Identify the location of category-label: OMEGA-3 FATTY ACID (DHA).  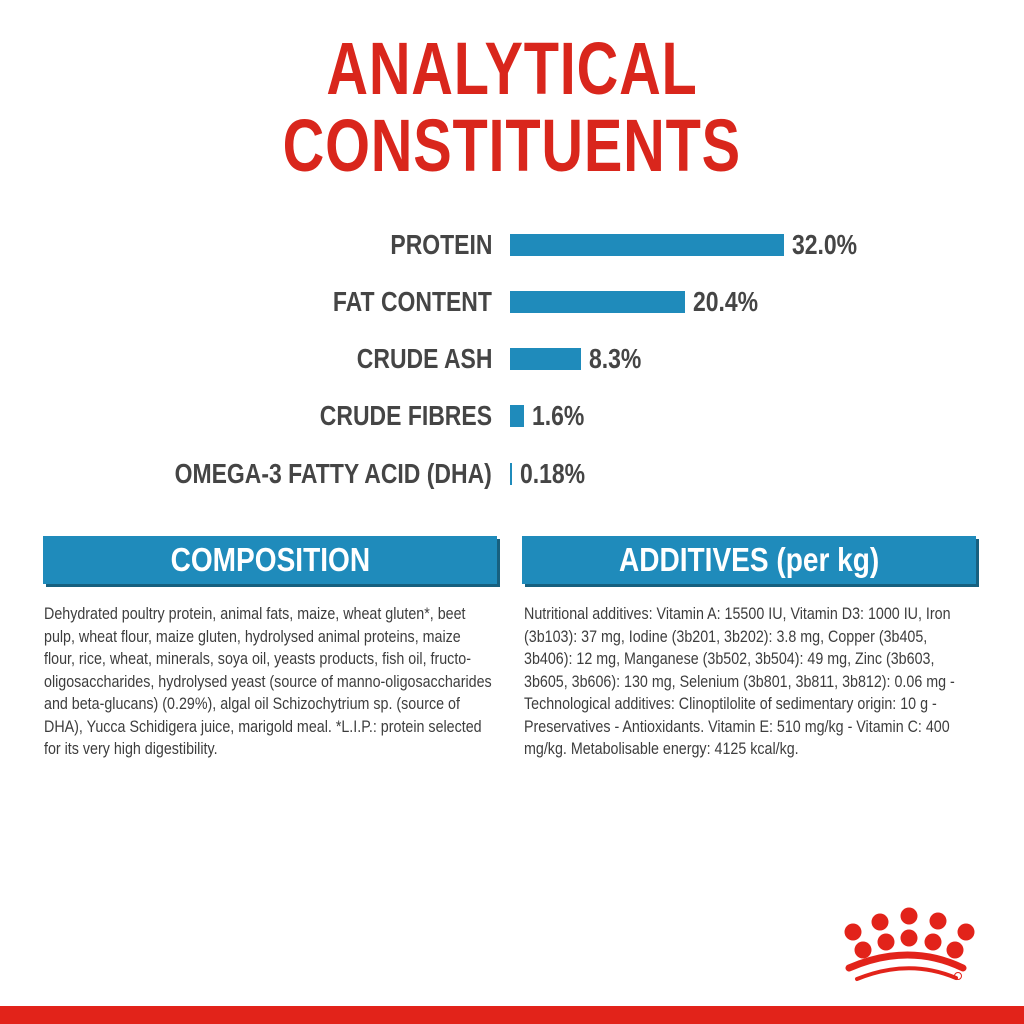
(333, 473).